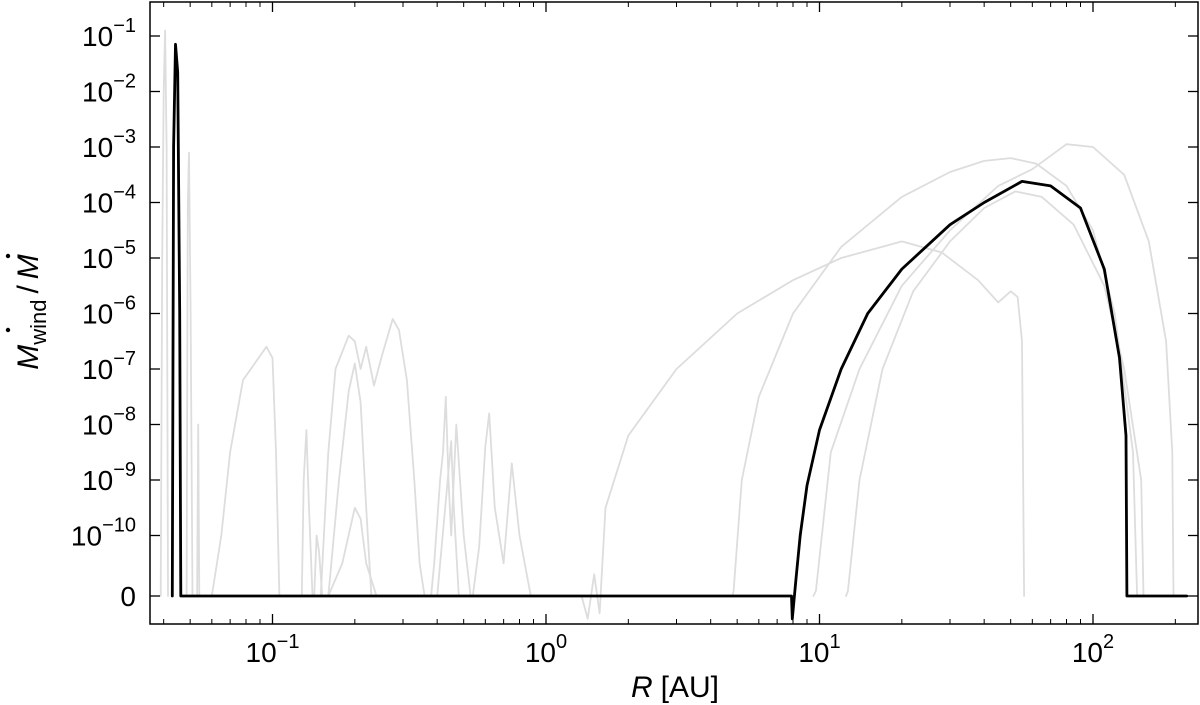 The width and height of the screenshot is (1200, 705). I want to click on y-tick-label: 10⁻¹⁰, so click(103, 533).